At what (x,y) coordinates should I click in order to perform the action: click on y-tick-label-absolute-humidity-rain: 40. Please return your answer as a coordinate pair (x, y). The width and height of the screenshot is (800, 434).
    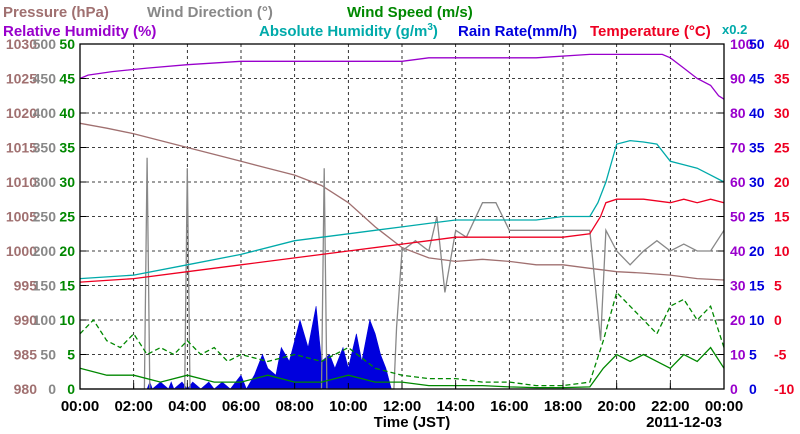
    Looking at the image, I should click on (757, 113).